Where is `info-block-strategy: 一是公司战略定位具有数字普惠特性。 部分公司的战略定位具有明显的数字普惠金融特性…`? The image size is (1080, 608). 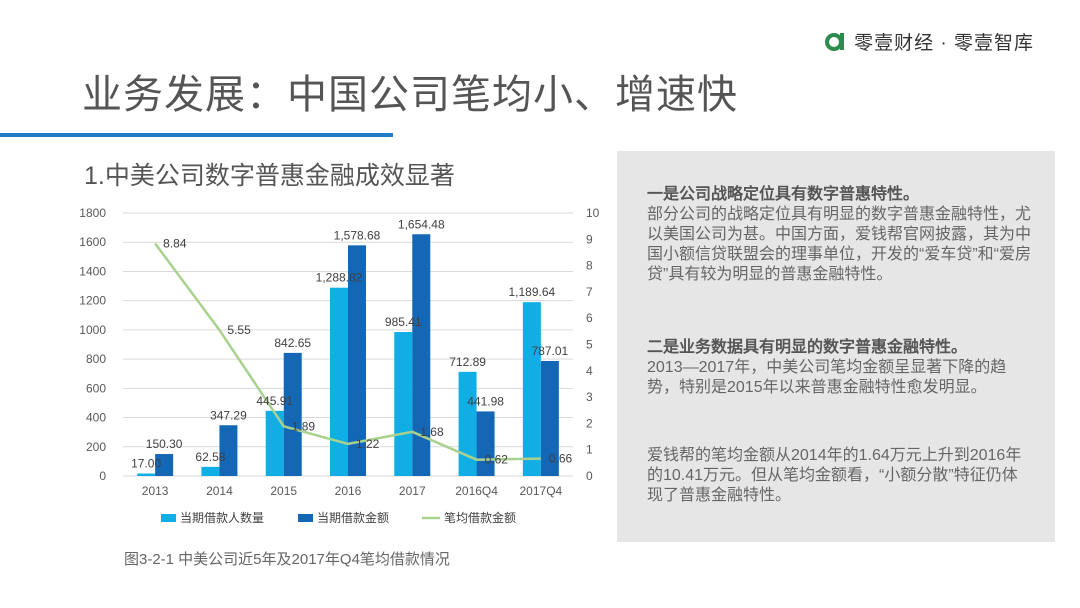
info-block-strategy: 一是公司战略定位具有数字普惠特性。 部分公司的战略定位具有明显的数字普惠金融特性… is located at coordinates (839, 235).